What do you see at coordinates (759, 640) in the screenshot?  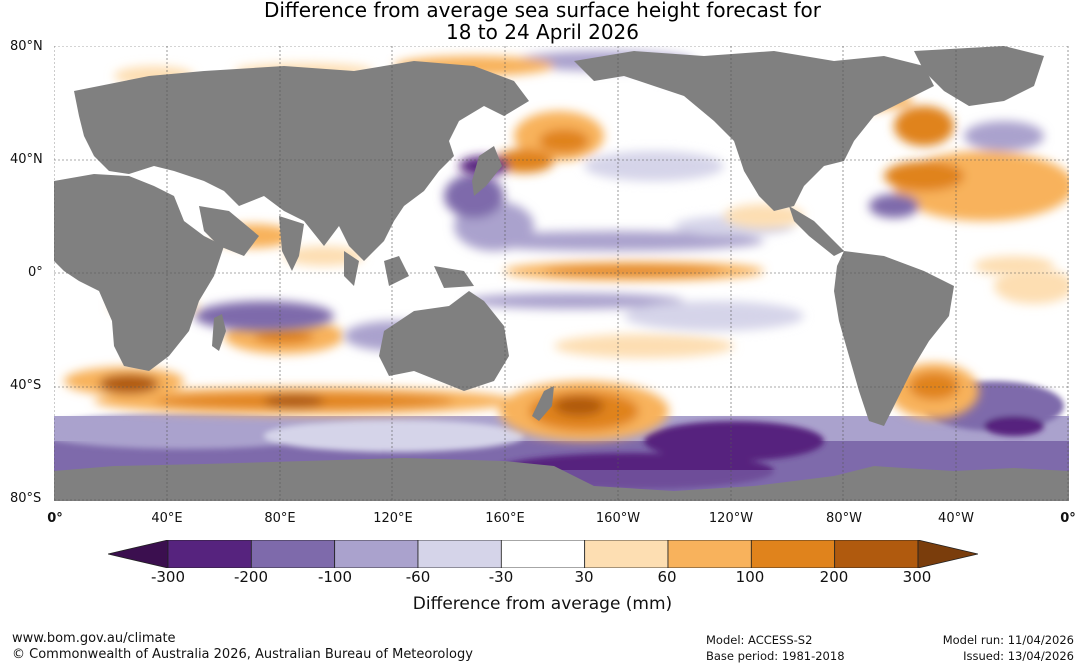 I see `model-name: Model: ACCESS-S2` at bounding box center [759, 640].